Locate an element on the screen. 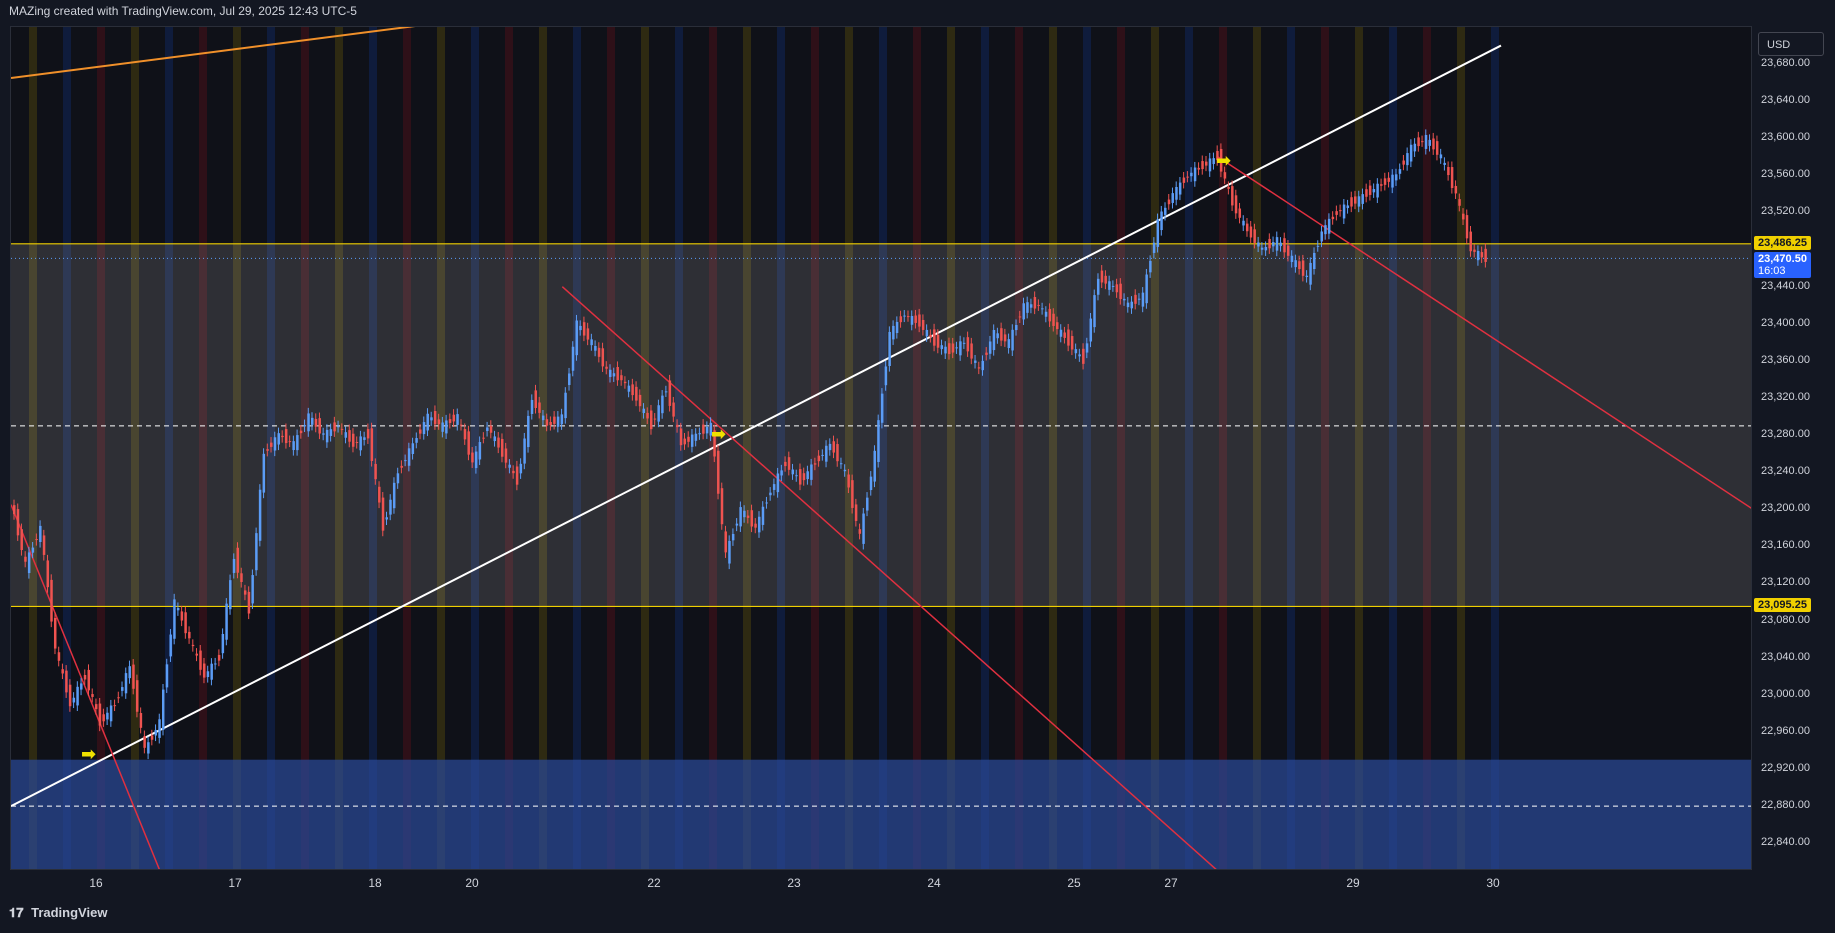 Image resolution: width=1835 pixels, height=933 pixels. x-tick-label: 30 is located at coordinates (1493, 883).